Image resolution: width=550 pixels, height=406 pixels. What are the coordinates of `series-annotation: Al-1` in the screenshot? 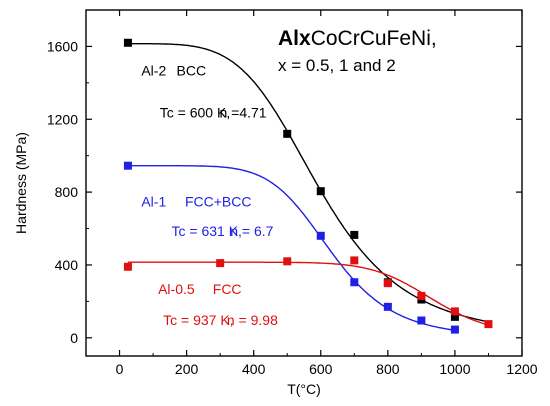 It's located at (153, 202).